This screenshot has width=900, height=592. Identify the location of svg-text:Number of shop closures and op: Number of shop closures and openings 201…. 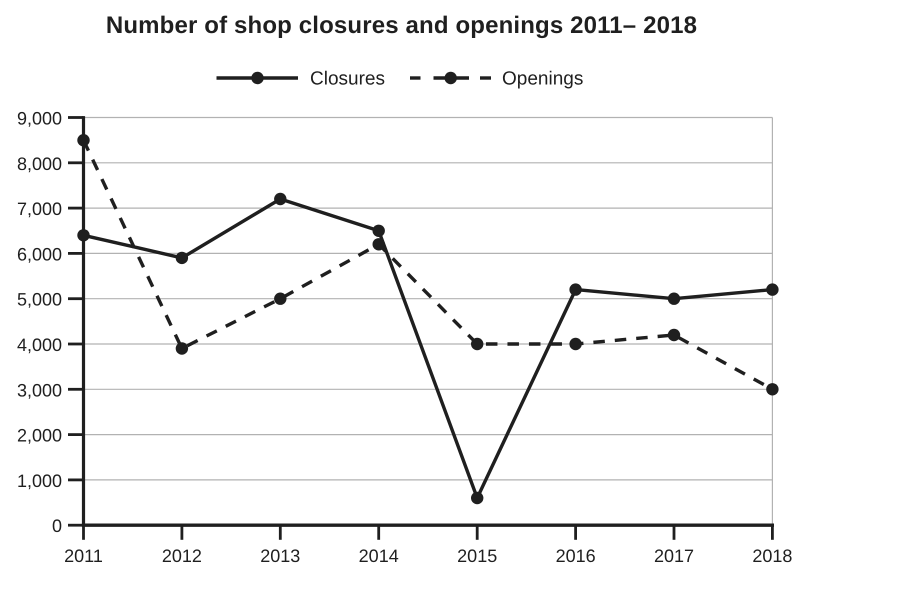
(401, 25).